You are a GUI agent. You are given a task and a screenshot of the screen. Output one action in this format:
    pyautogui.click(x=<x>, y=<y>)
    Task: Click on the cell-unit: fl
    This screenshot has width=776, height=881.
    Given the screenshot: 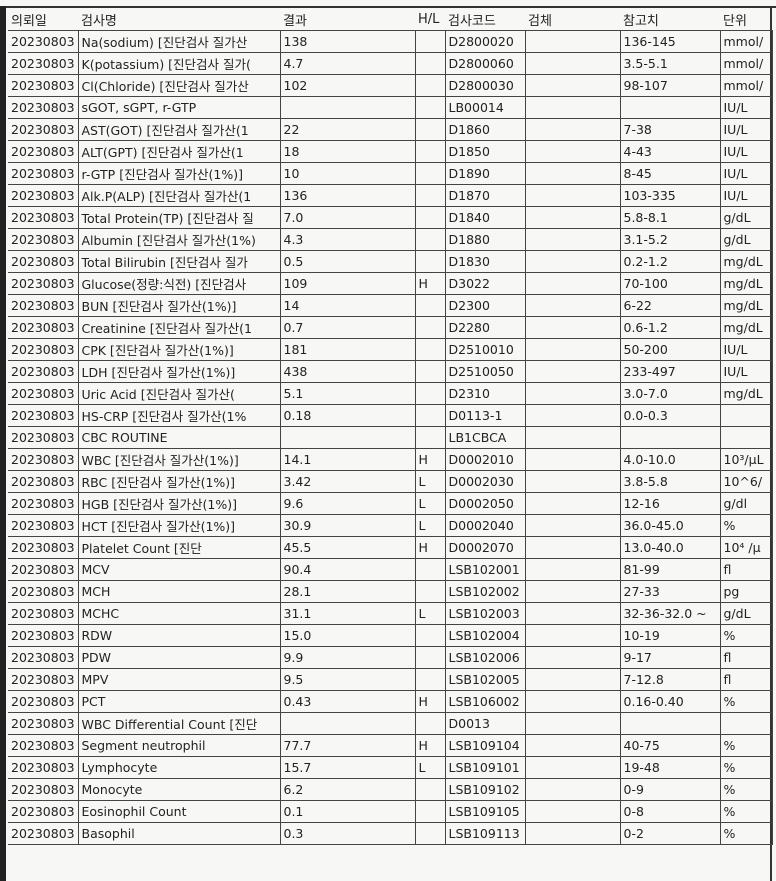 What is the action you would take?
    pyautogui.click(x=746, y=657)
    